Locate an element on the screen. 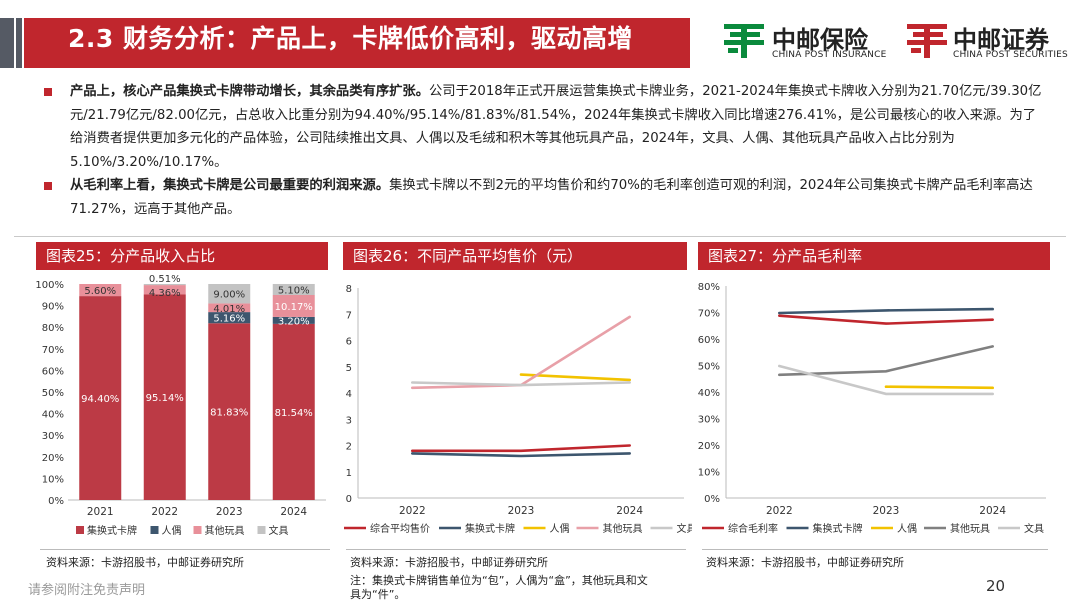 The width and height of the screenshot is (1080, 604). legend-label: 综合毛利率 is located at coordinates (753, 528).